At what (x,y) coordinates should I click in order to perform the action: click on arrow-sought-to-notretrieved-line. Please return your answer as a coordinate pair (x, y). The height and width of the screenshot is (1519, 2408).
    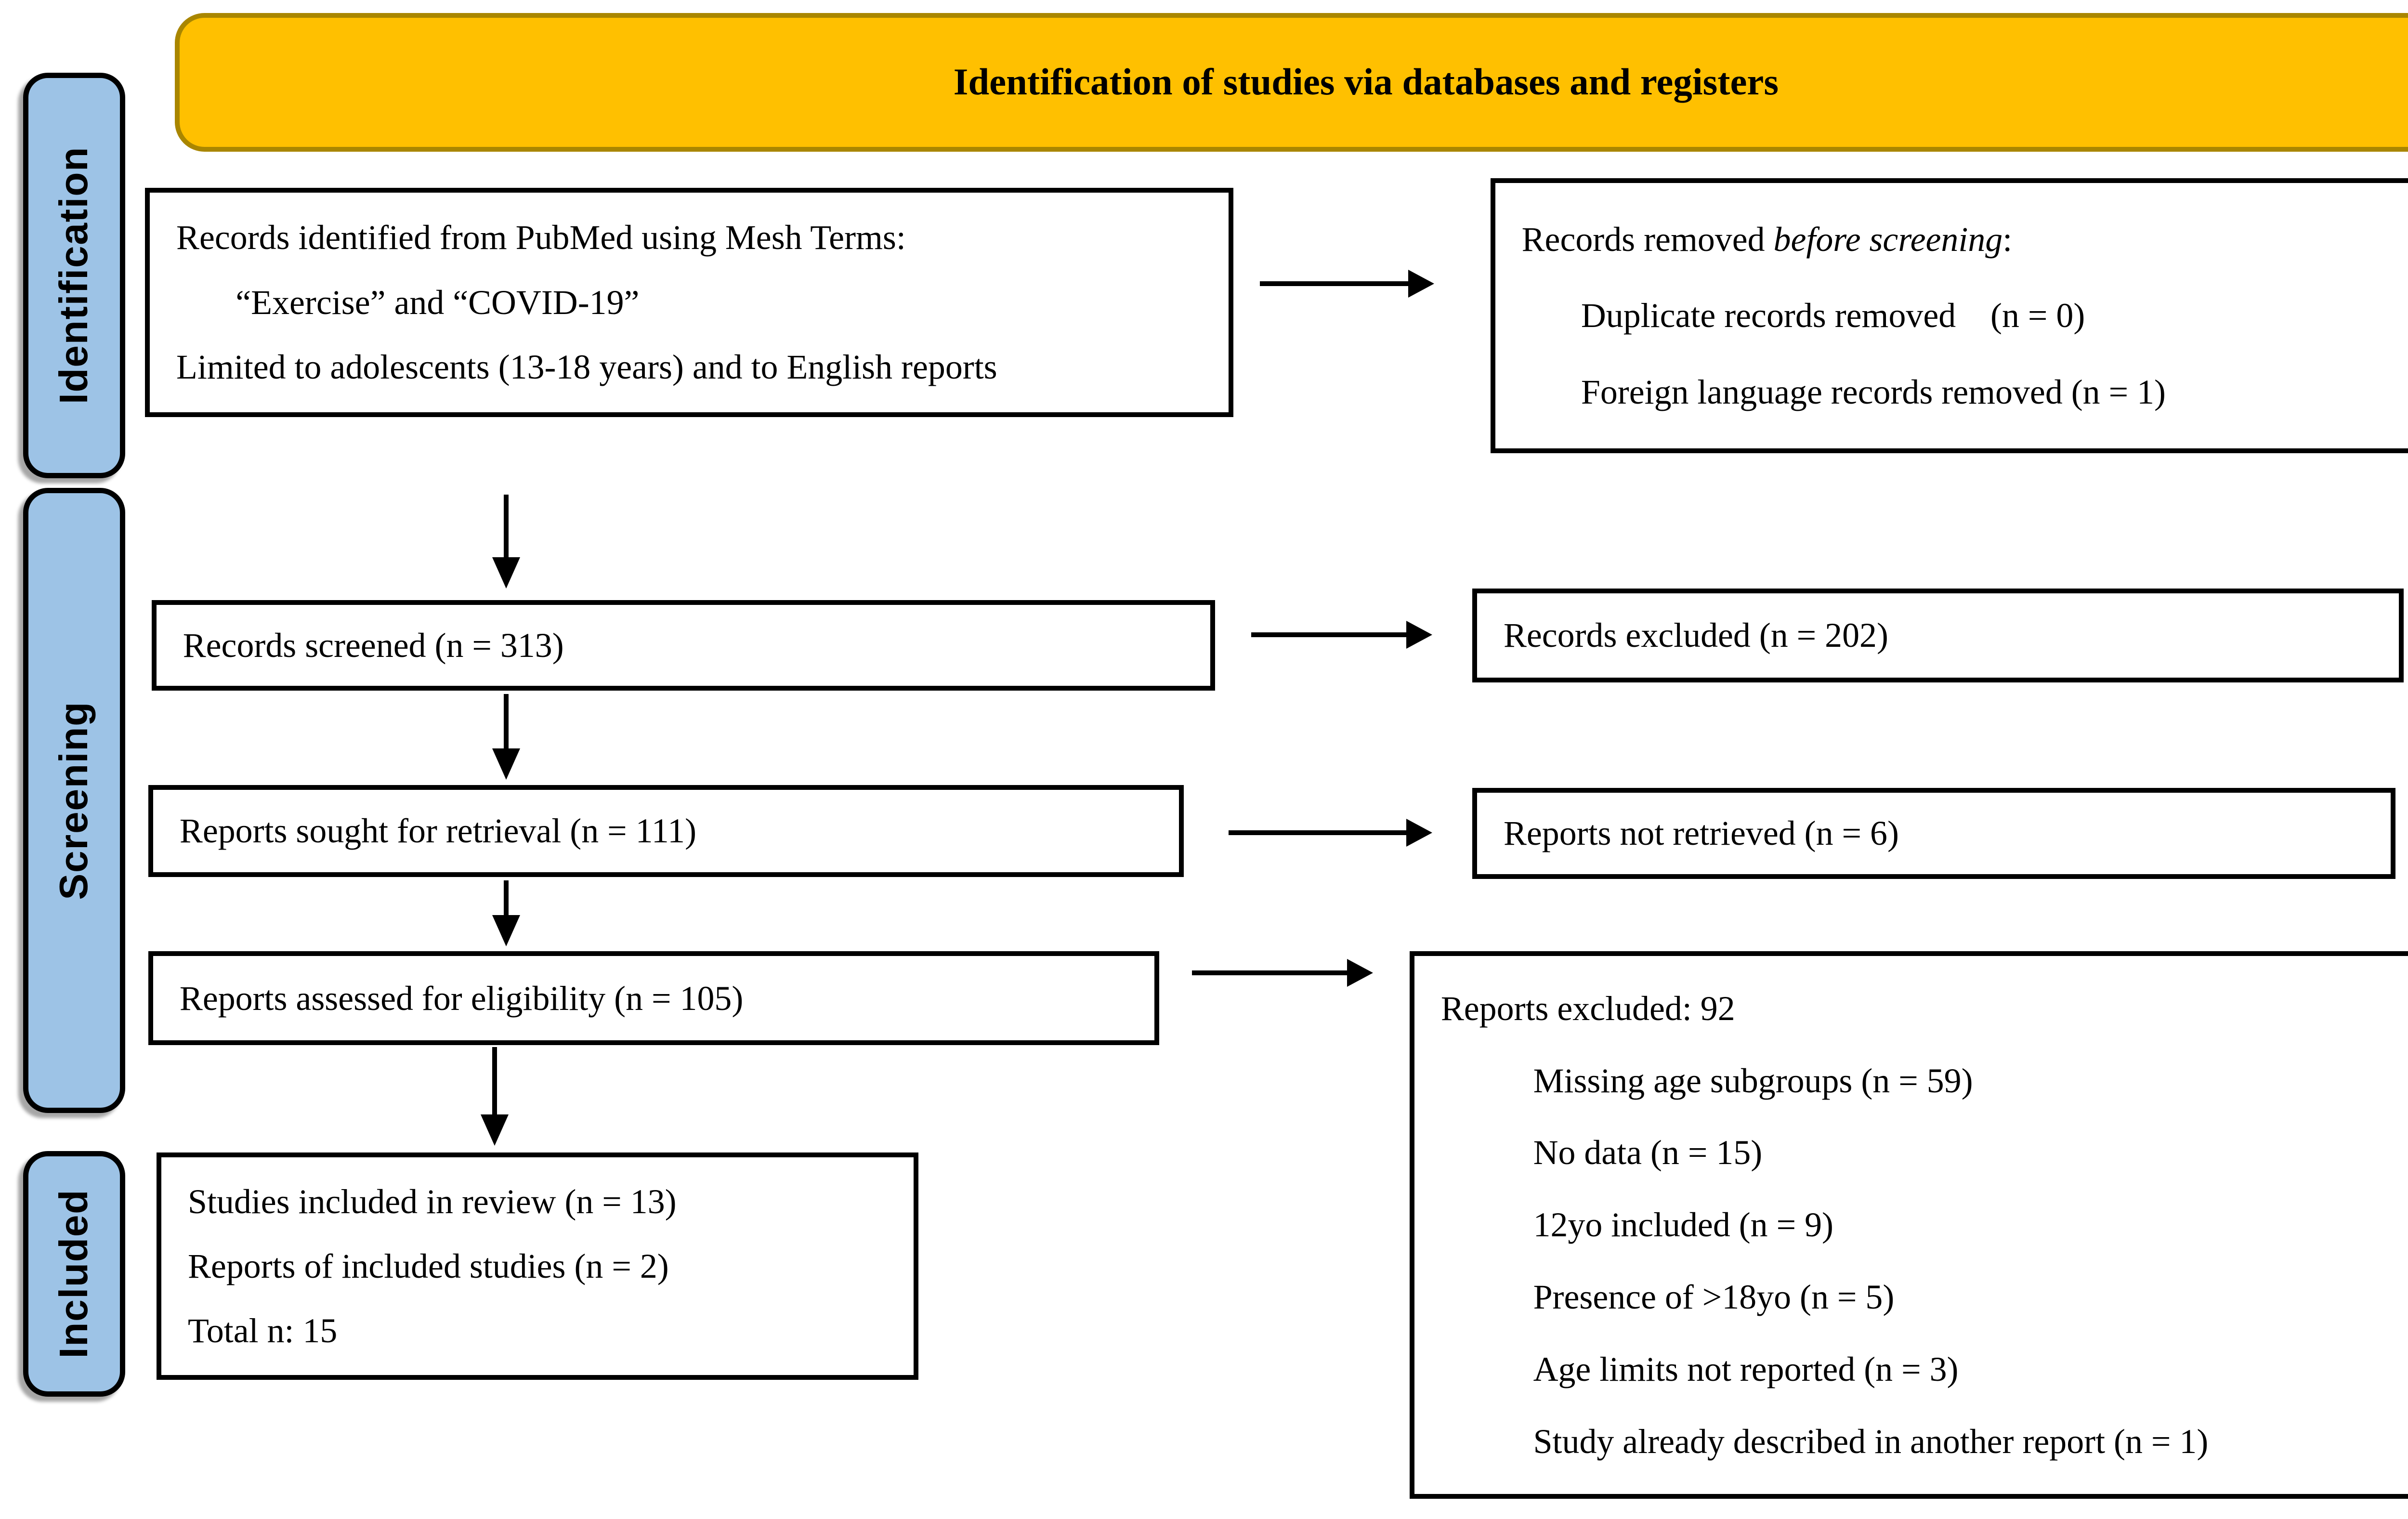
    Looking at the image, I should click on (1317, 832).